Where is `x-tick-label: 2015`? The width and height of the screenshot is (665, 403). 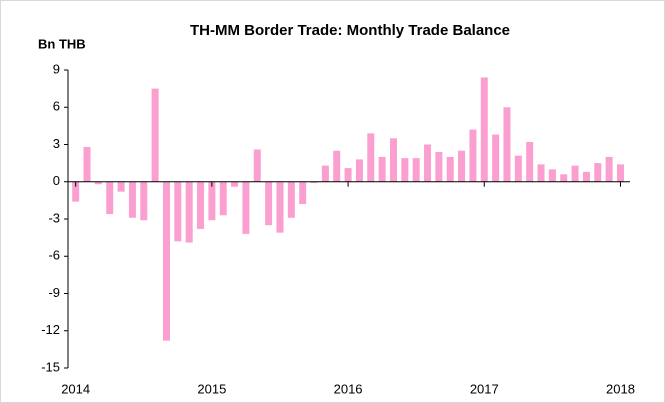 x-tick-label: 2015 is located at coordinates (211, 388).